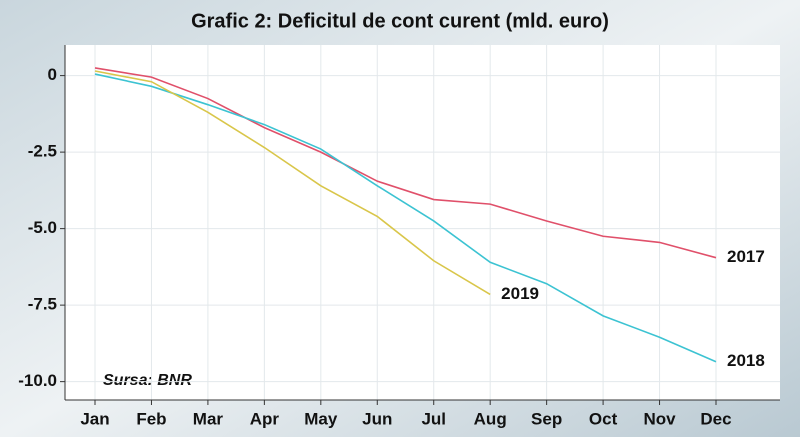  Describe the element at coordinates (746, 256) in the screenshot. I see `series-label: 2017` at that location.